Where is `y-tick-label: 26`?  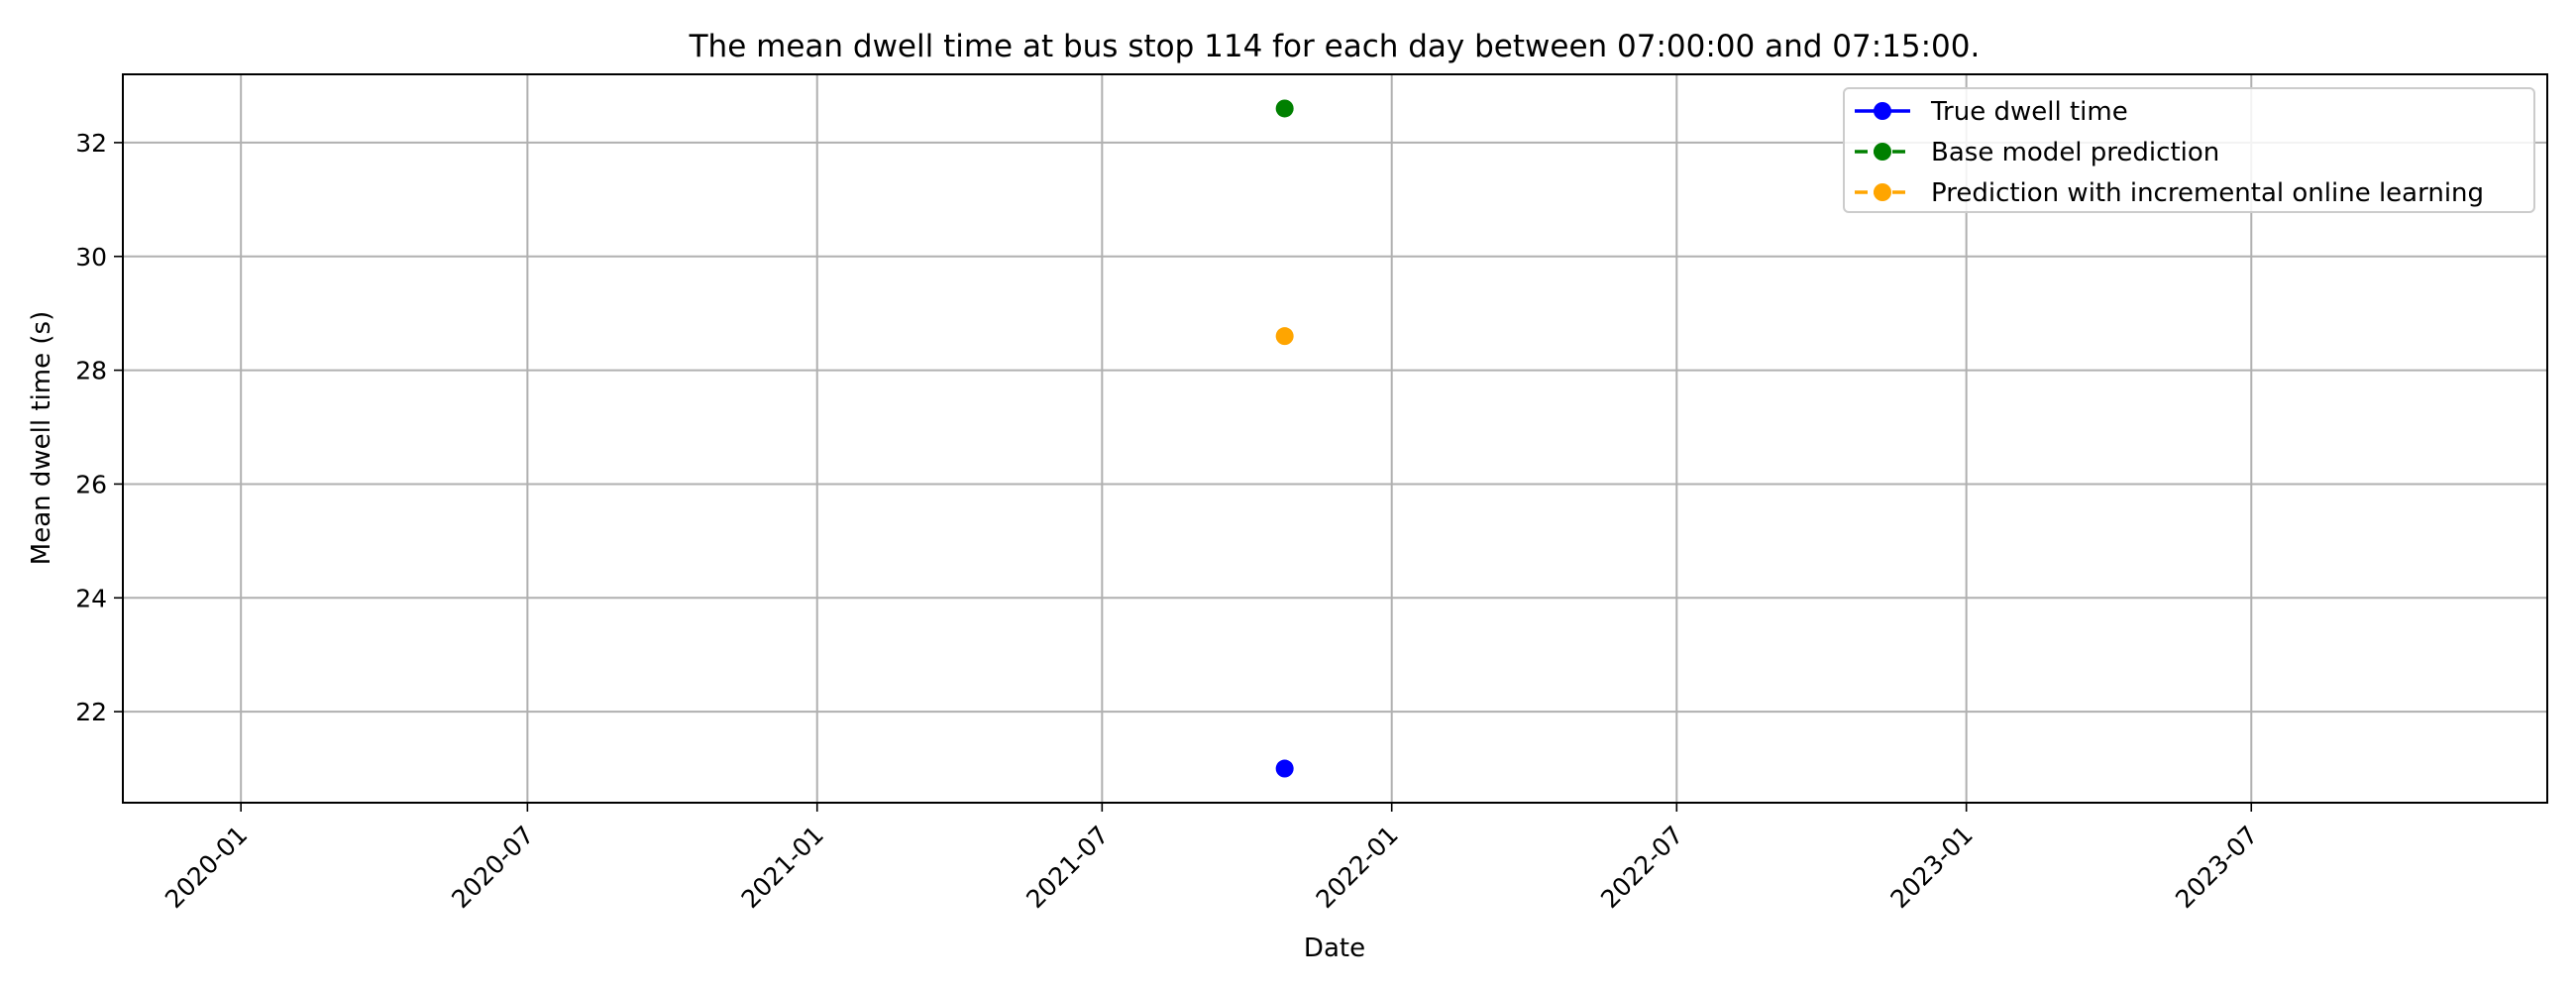
y-tick-label: 26 is located at coordinates (91, 484).